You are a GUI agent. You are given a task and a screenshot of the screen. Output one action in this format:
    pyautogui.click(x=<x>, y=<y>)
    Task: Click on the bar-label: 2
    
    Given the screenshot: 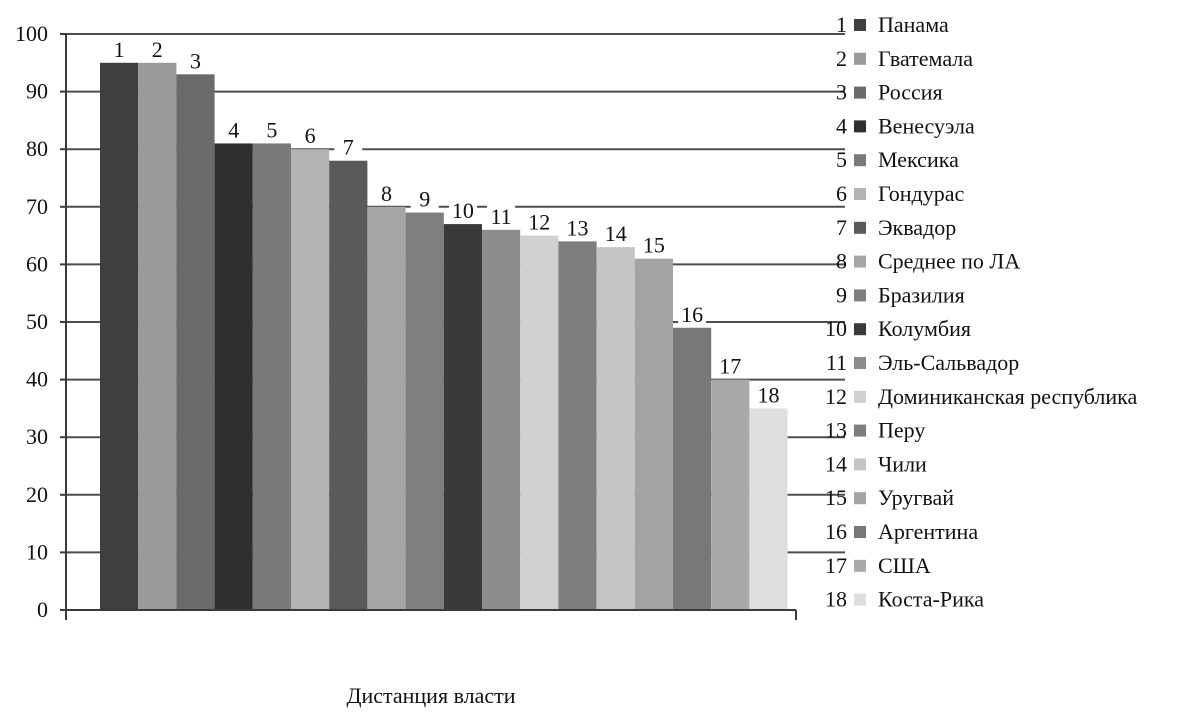 What is the action you would take?
    pyautogui.click(x=157, y=49)
    